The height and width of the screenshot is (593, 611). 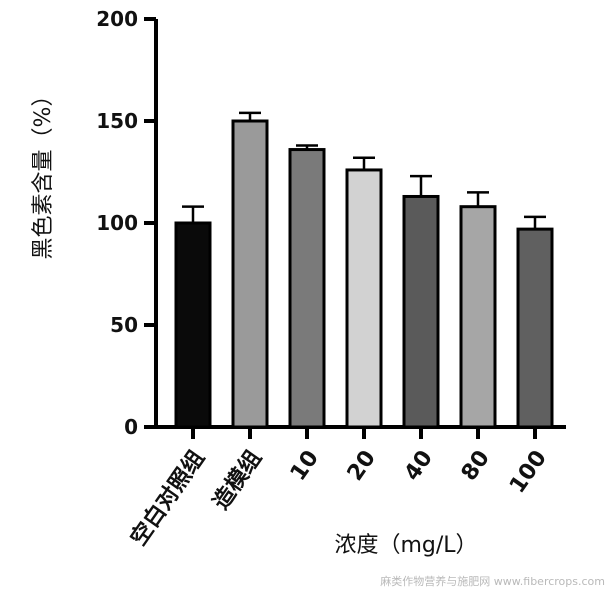 I want to click on x-axis-title: 浓度（mg/L）, so click(x=405, y=545).